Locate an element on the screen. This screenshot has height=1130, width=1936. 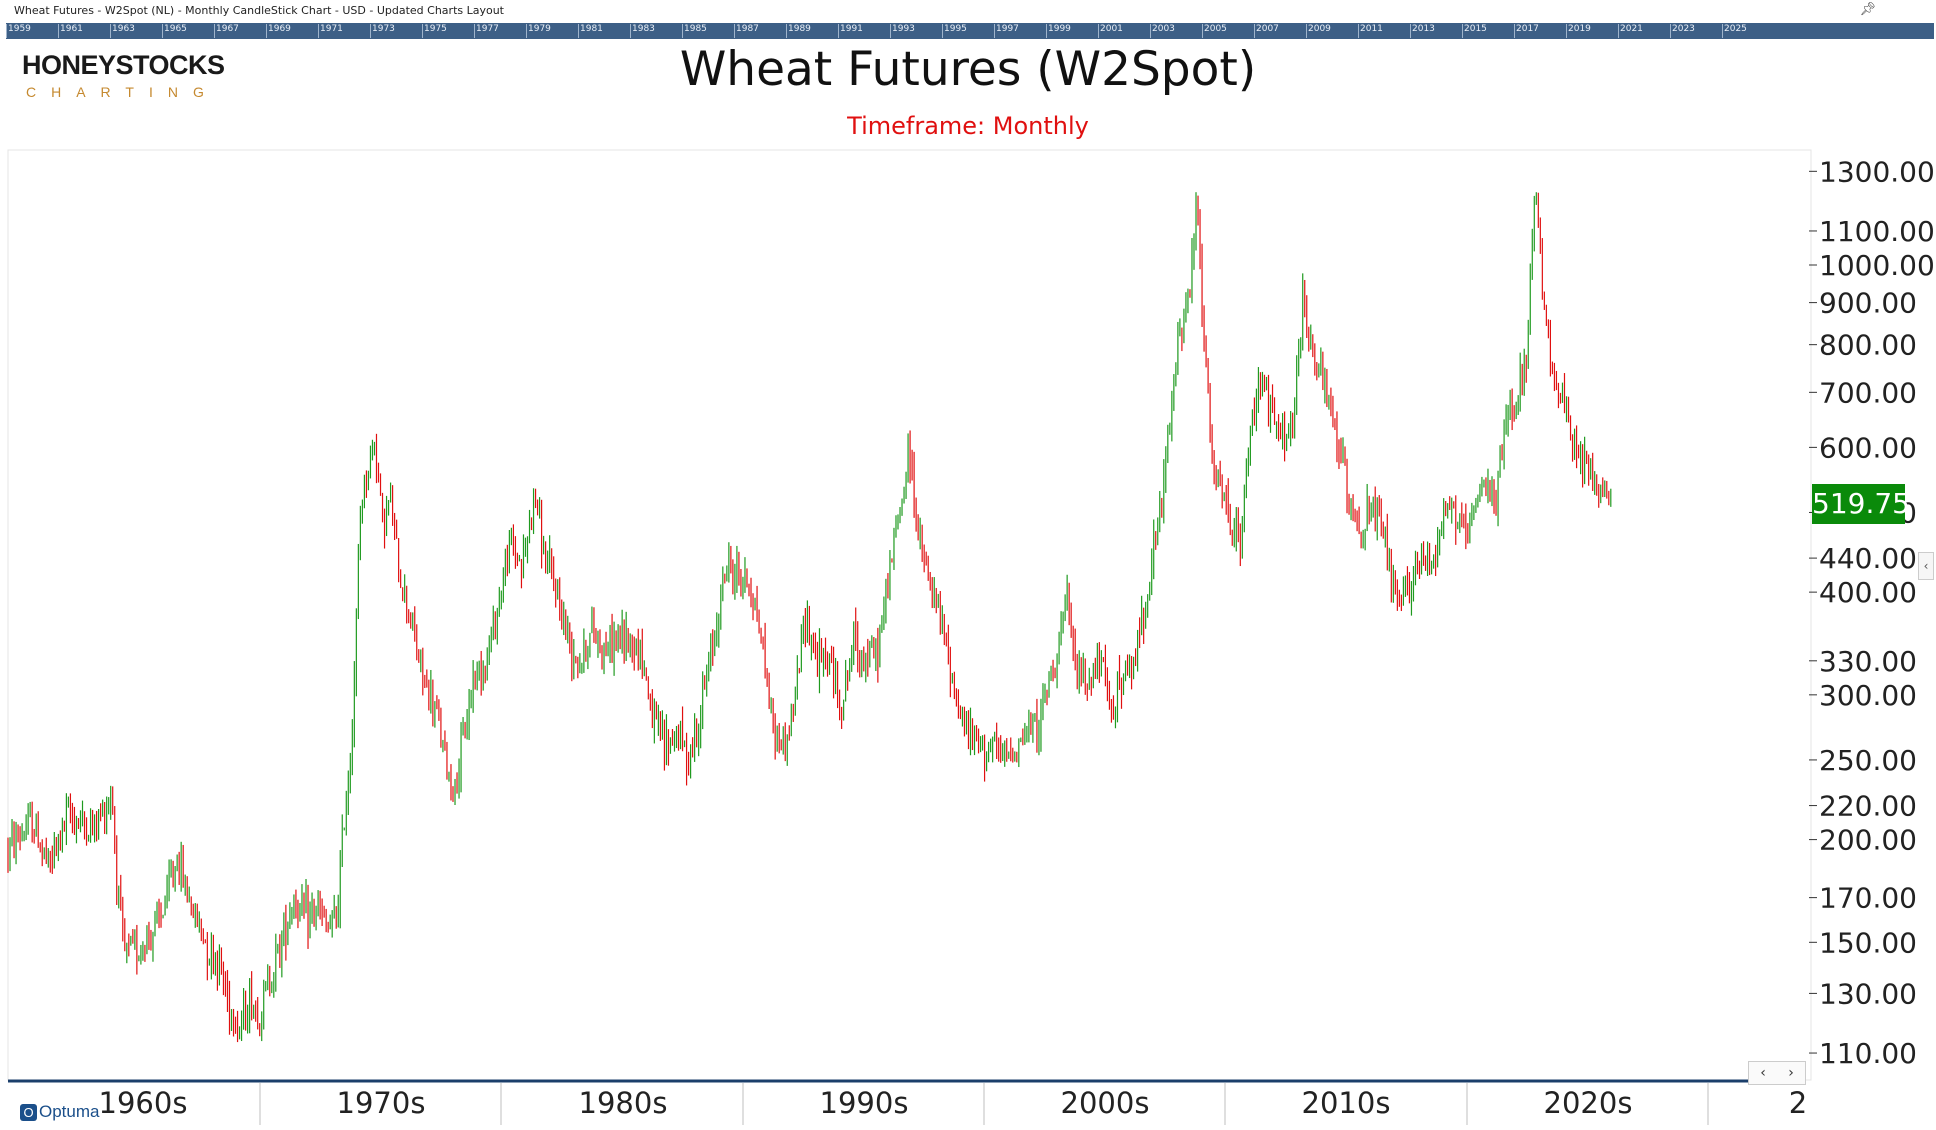
logo-main-text: HONEYSTOCKS is located at coordinates (123, 65).